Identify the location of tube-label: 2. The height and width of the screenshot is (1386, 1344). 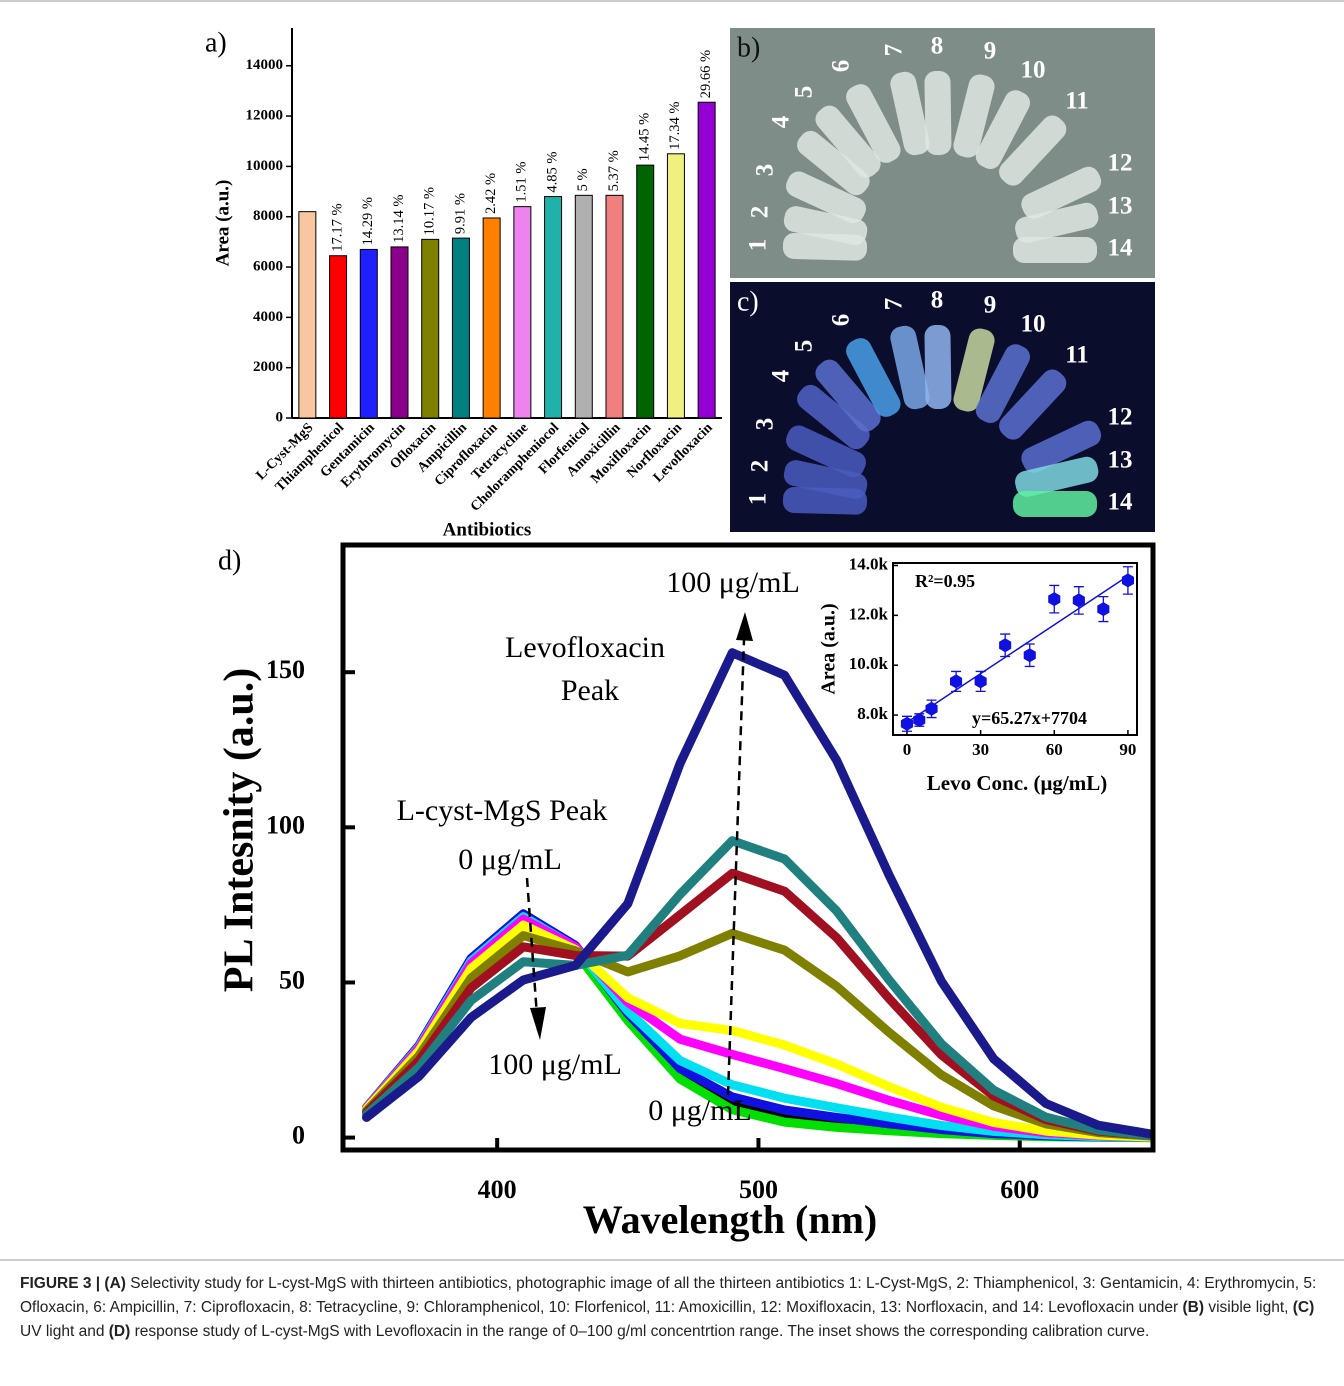
(760, 212).